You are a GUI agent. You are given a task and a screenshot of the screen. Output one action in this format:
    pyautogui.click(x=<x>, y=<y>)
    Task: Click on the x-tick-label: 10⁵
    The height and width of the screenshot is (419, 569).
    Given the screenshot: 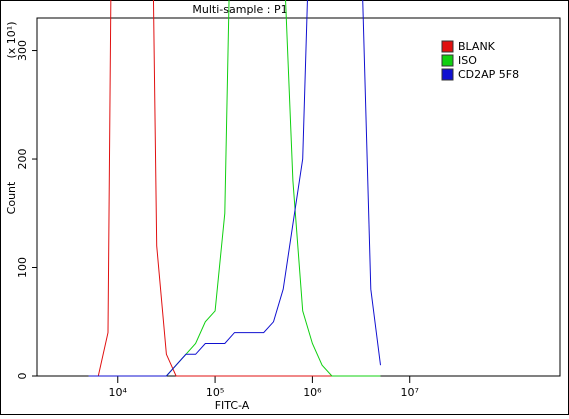 What is the action you would take?
    pyautogui.click(x=215, y=392)
    